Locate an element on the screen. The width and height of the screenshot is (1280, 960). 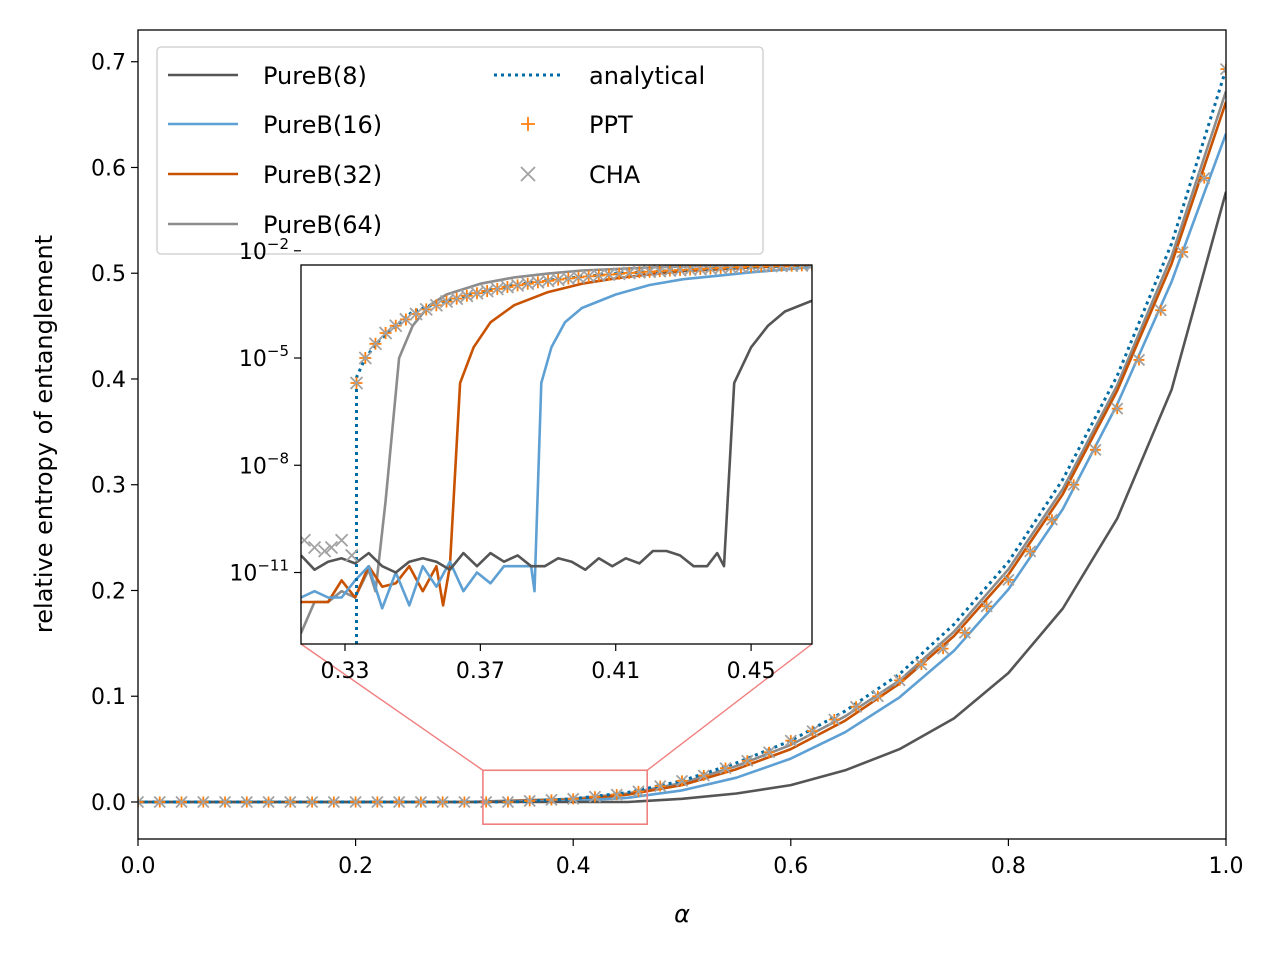
y-axis-label: relative entropy of entanglement is located at coordinates (44, 434).